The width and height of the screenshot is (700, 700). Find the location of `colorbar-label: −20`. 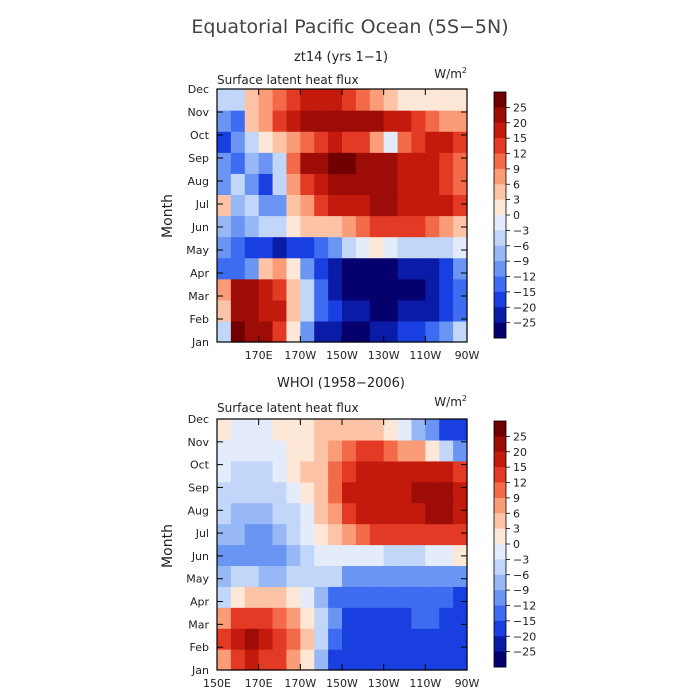

colorbar-label: −20 is located at coordinates (524, 307).